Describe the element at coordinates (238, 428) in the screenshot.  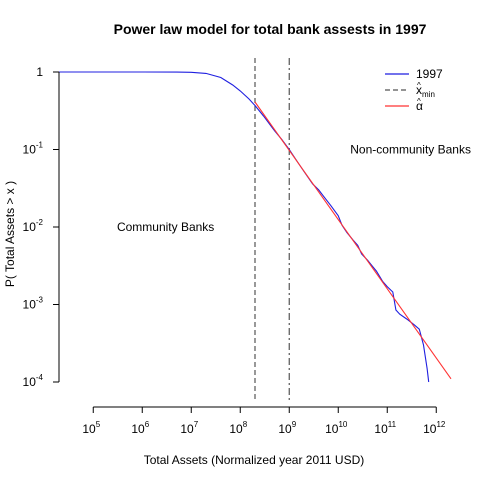
I see `x-tick-label: 10⁸` at that location.